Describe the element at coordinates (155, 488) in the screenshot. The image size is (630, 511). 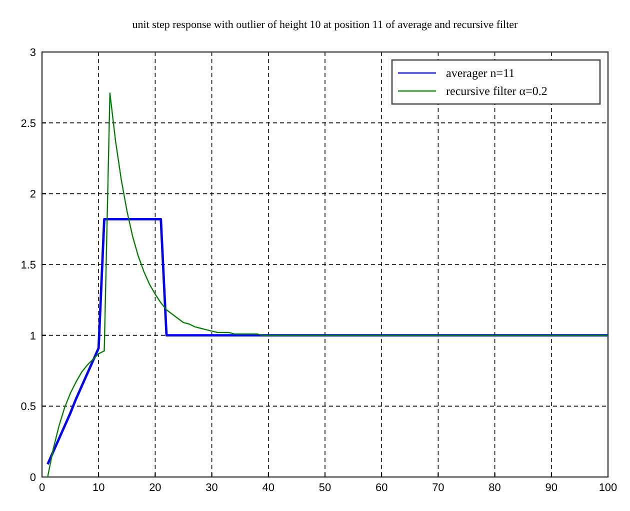
I see `x-tick-label: 20` at that location.